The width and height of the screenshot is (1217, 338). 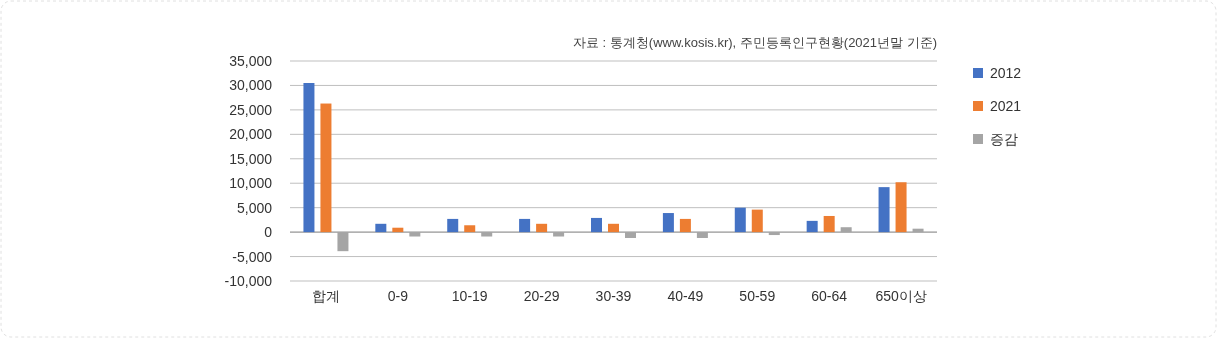 What do you see at coordinates (254, 207) in the screenshot?
I see `y-tick-label: 5,000` at bounding box center [254, 207].